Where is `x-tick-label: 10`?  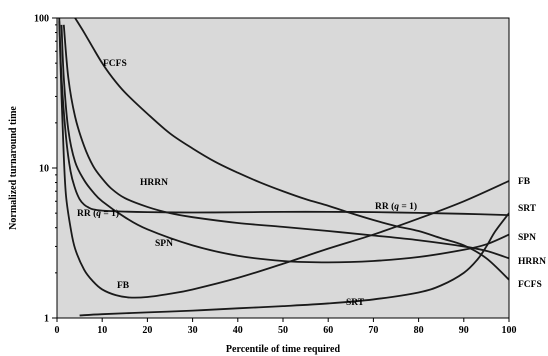
x-tick-label: 10 is located at coordinates (102, 330).